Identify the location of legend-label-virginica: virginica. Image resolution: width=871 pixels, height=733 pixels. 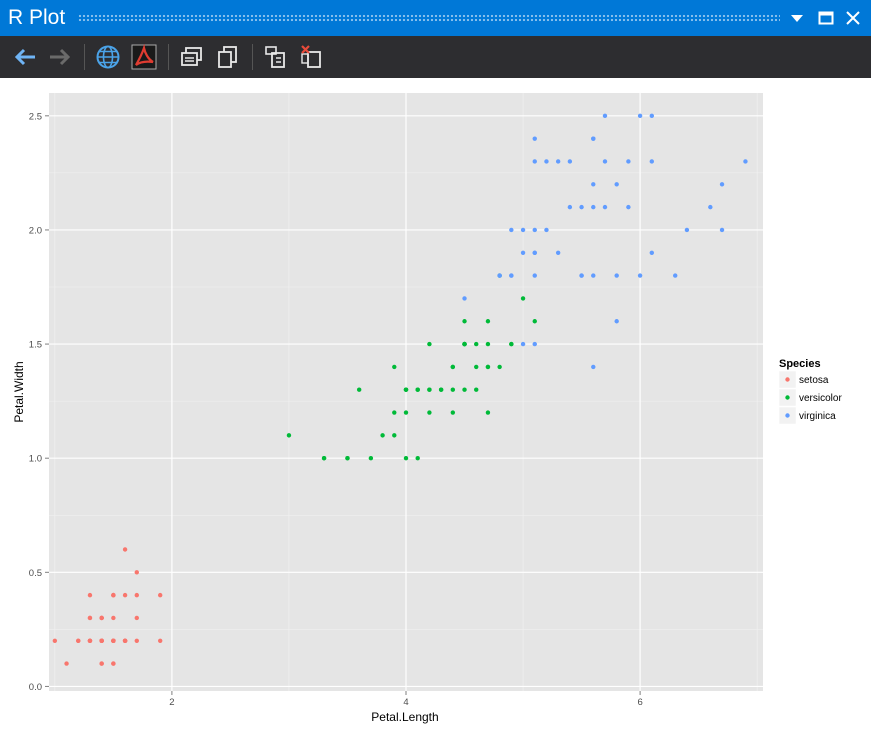
(817, 416).